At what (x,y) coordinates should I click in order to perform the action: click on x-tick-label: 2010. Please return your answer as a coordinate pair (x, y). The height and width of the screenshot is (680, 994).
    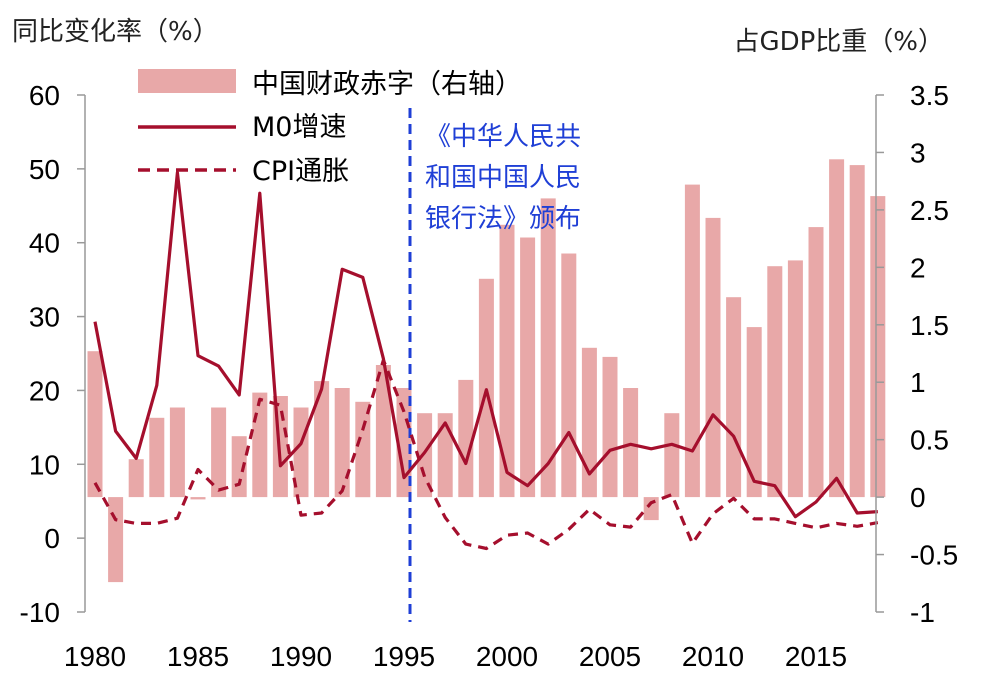
    Looking at the image, I should click on (713, 656).